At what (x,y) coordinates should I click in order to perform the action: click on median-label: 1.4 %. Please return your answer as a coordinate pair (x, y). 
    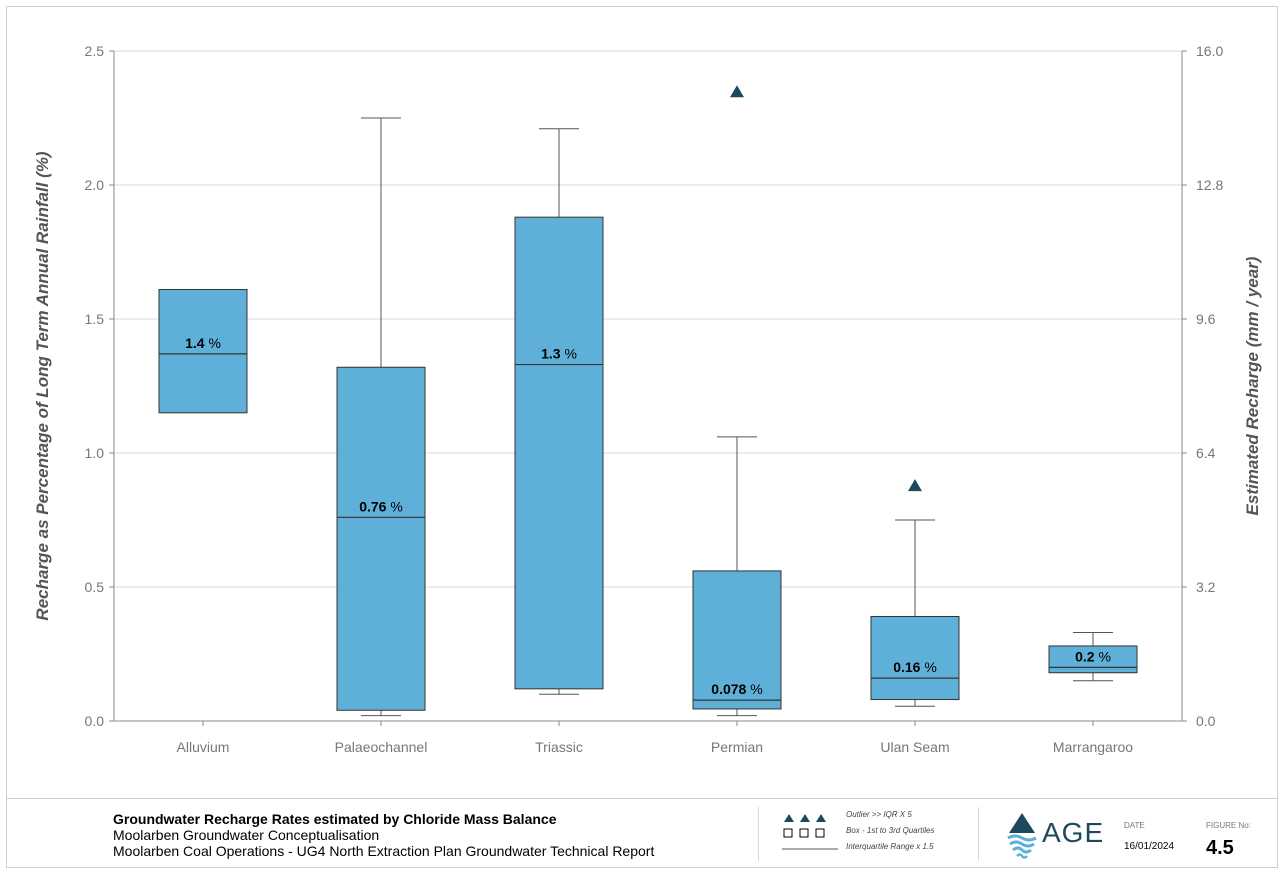
    Looking at the image, I should click on (203, 343).